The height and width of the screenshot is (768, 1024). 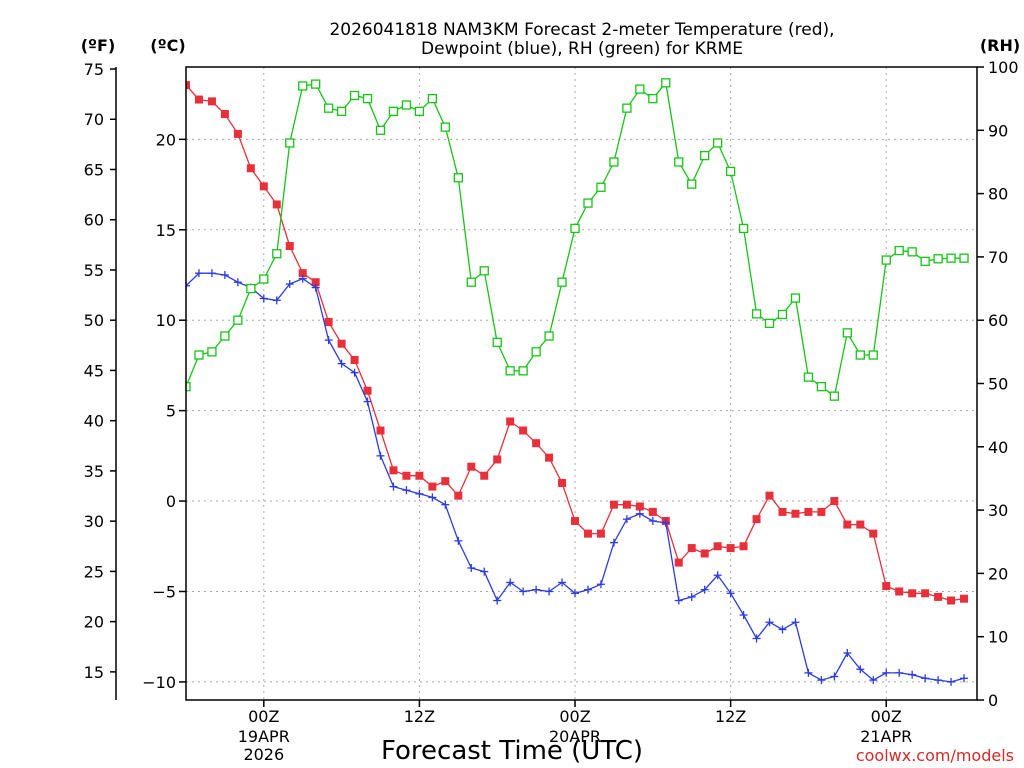 What do you see at coordinates (171, 411) in the screenshot?
I see `celsius-tick-label: 5` at bounding box center [171, 411].